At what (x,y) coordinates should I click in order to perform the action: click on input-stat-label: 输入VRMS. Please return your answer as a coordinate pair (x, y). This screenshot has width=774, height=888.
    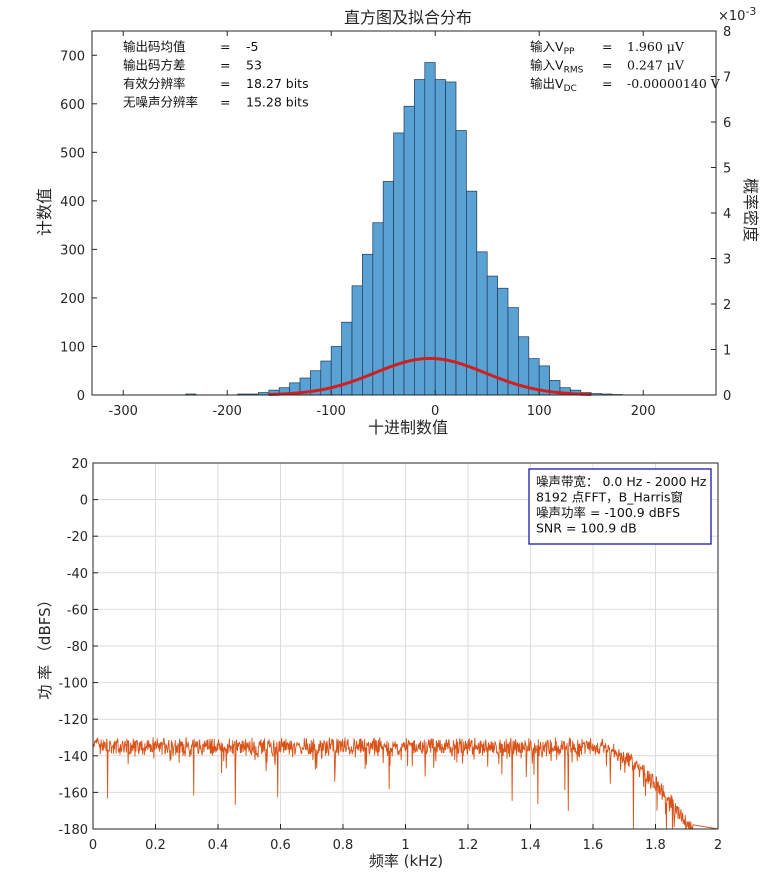
    Looking at the image, I should click on (557, 67).